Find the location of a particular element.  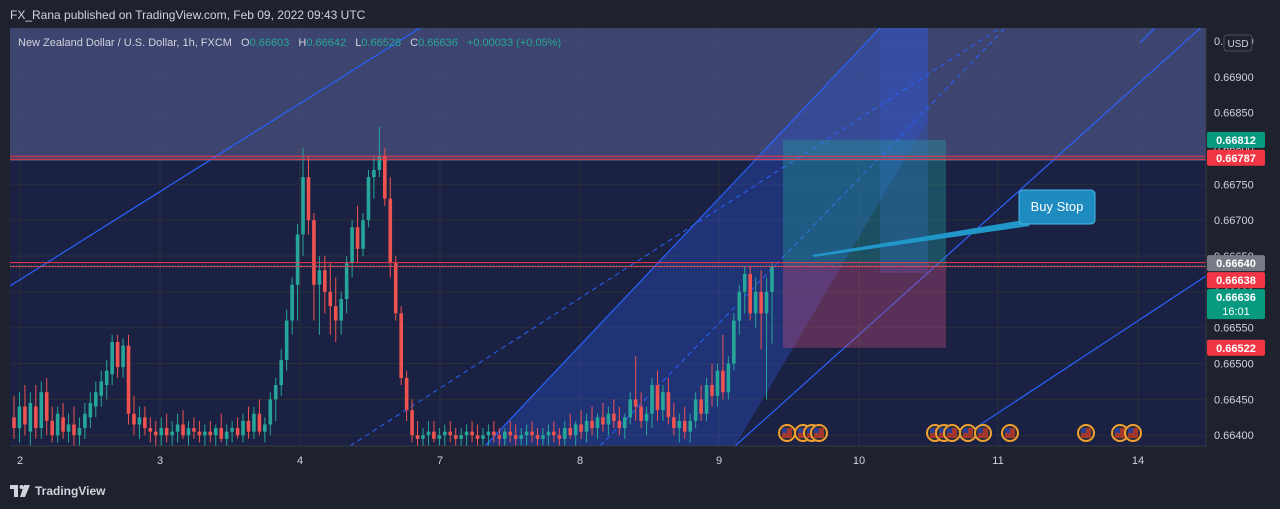

buy-stop-callout: Buy Stop is located at coordinates (1057, 207).